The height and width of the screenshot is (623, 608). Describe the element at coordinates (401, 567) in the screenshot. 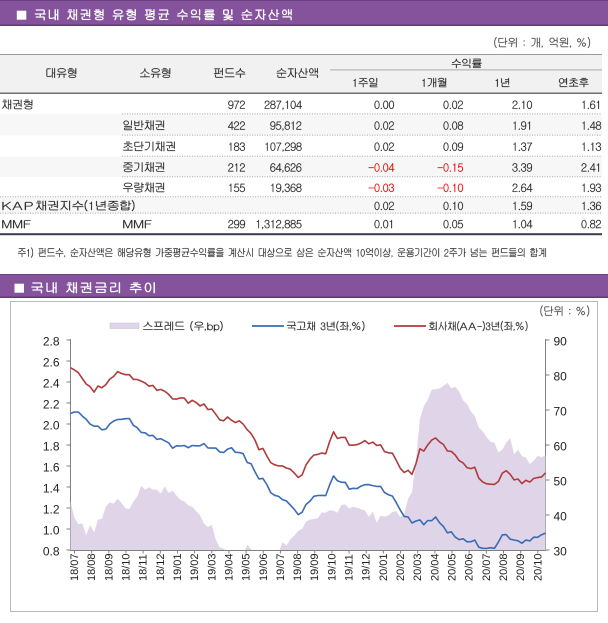

I see `svg-text: 20/02` at that location.